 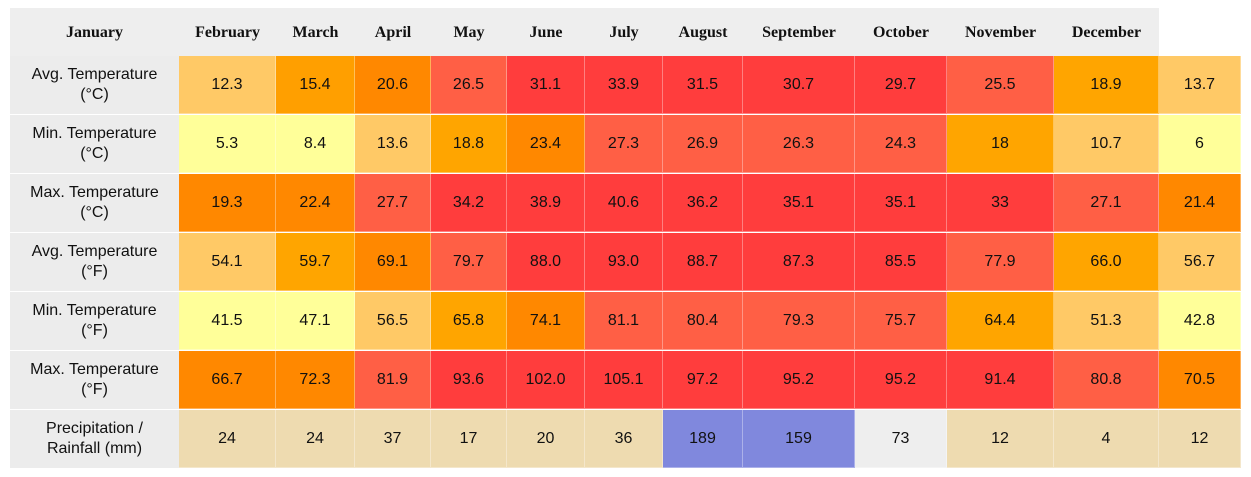 What do you see at coordinates (94, 439) in the screenshot?
I see `row-label: Precipitation / Rainfall (mm)` at bounding box center [94, 439].